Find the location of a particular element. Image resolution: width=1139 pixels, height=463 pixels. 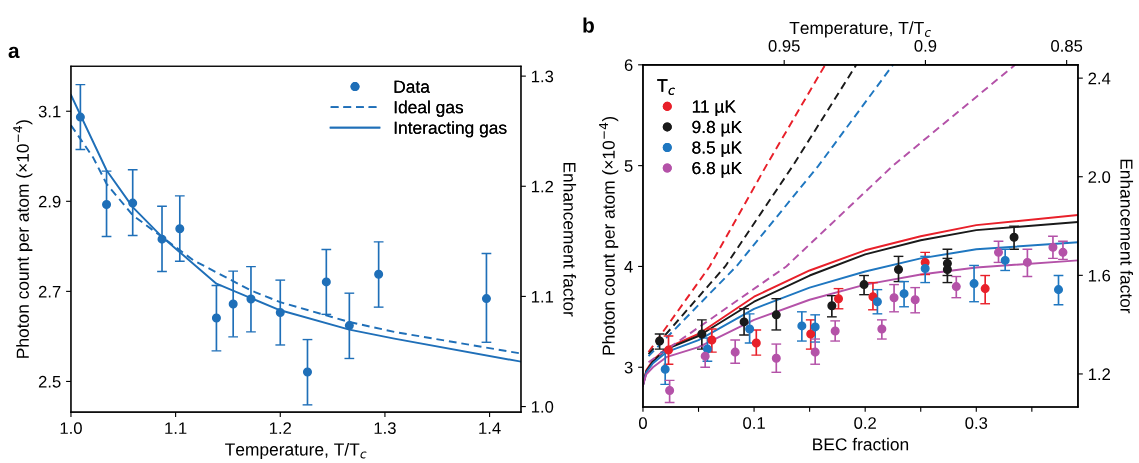

x-tick-label: 1.1 is located at coordinates (176, 428).